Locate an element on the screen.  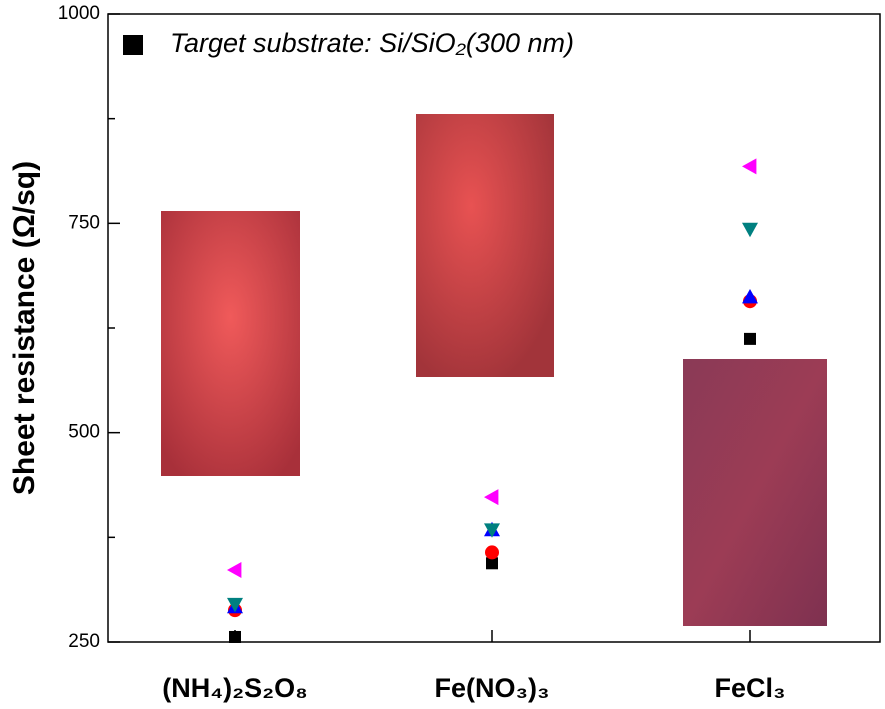
y-tick-label: 750 is located at coordinates (84, 222).